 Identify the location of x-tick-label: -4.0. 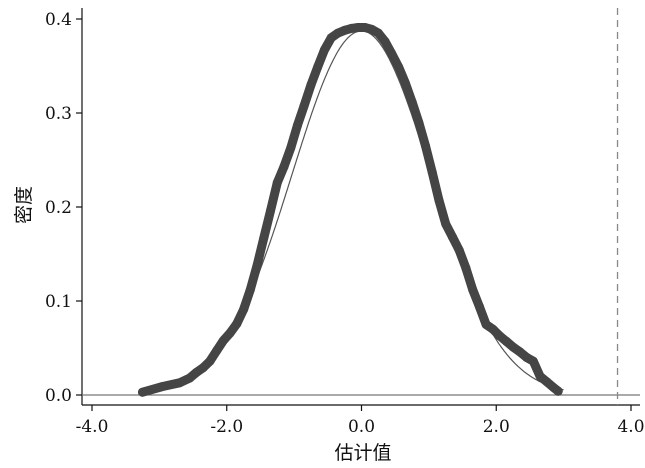
(92, 427).